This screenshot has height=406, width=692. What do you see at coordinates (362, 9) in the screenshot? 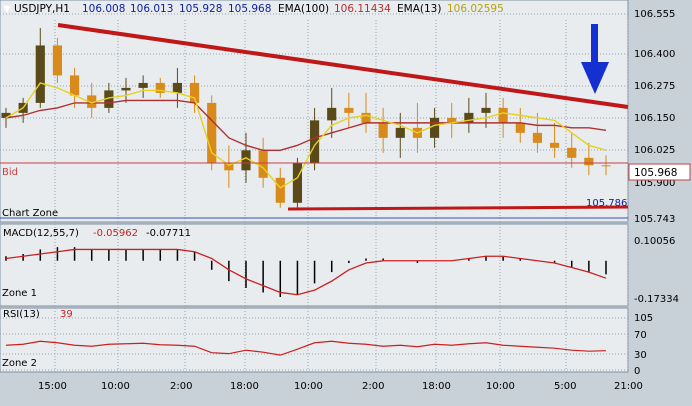
I see `ema100-value: 106.11434` at bounding box center [362, 9].